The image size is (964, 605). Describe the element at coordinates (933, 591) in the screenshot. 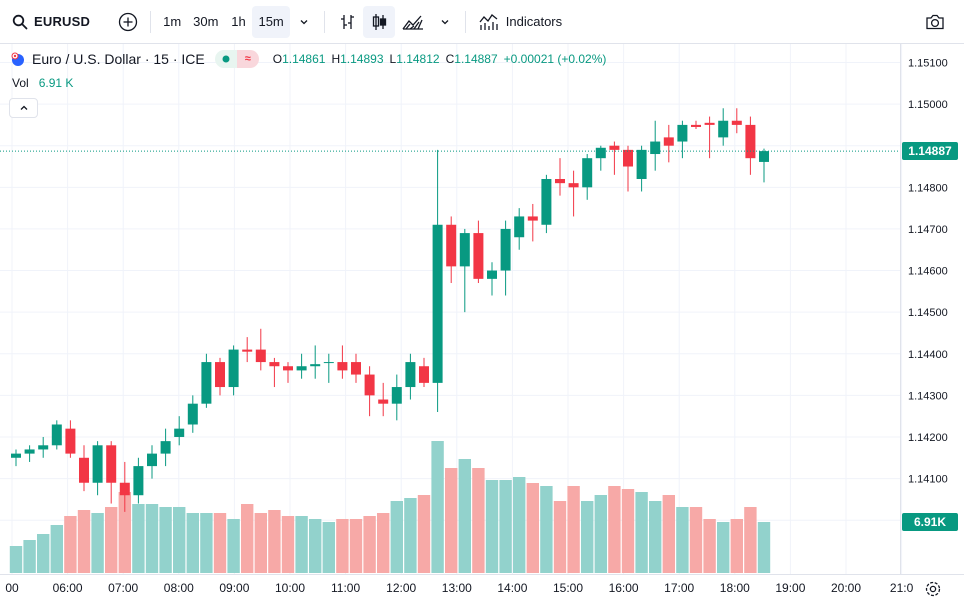

I see `chart-settings-button` at that location.